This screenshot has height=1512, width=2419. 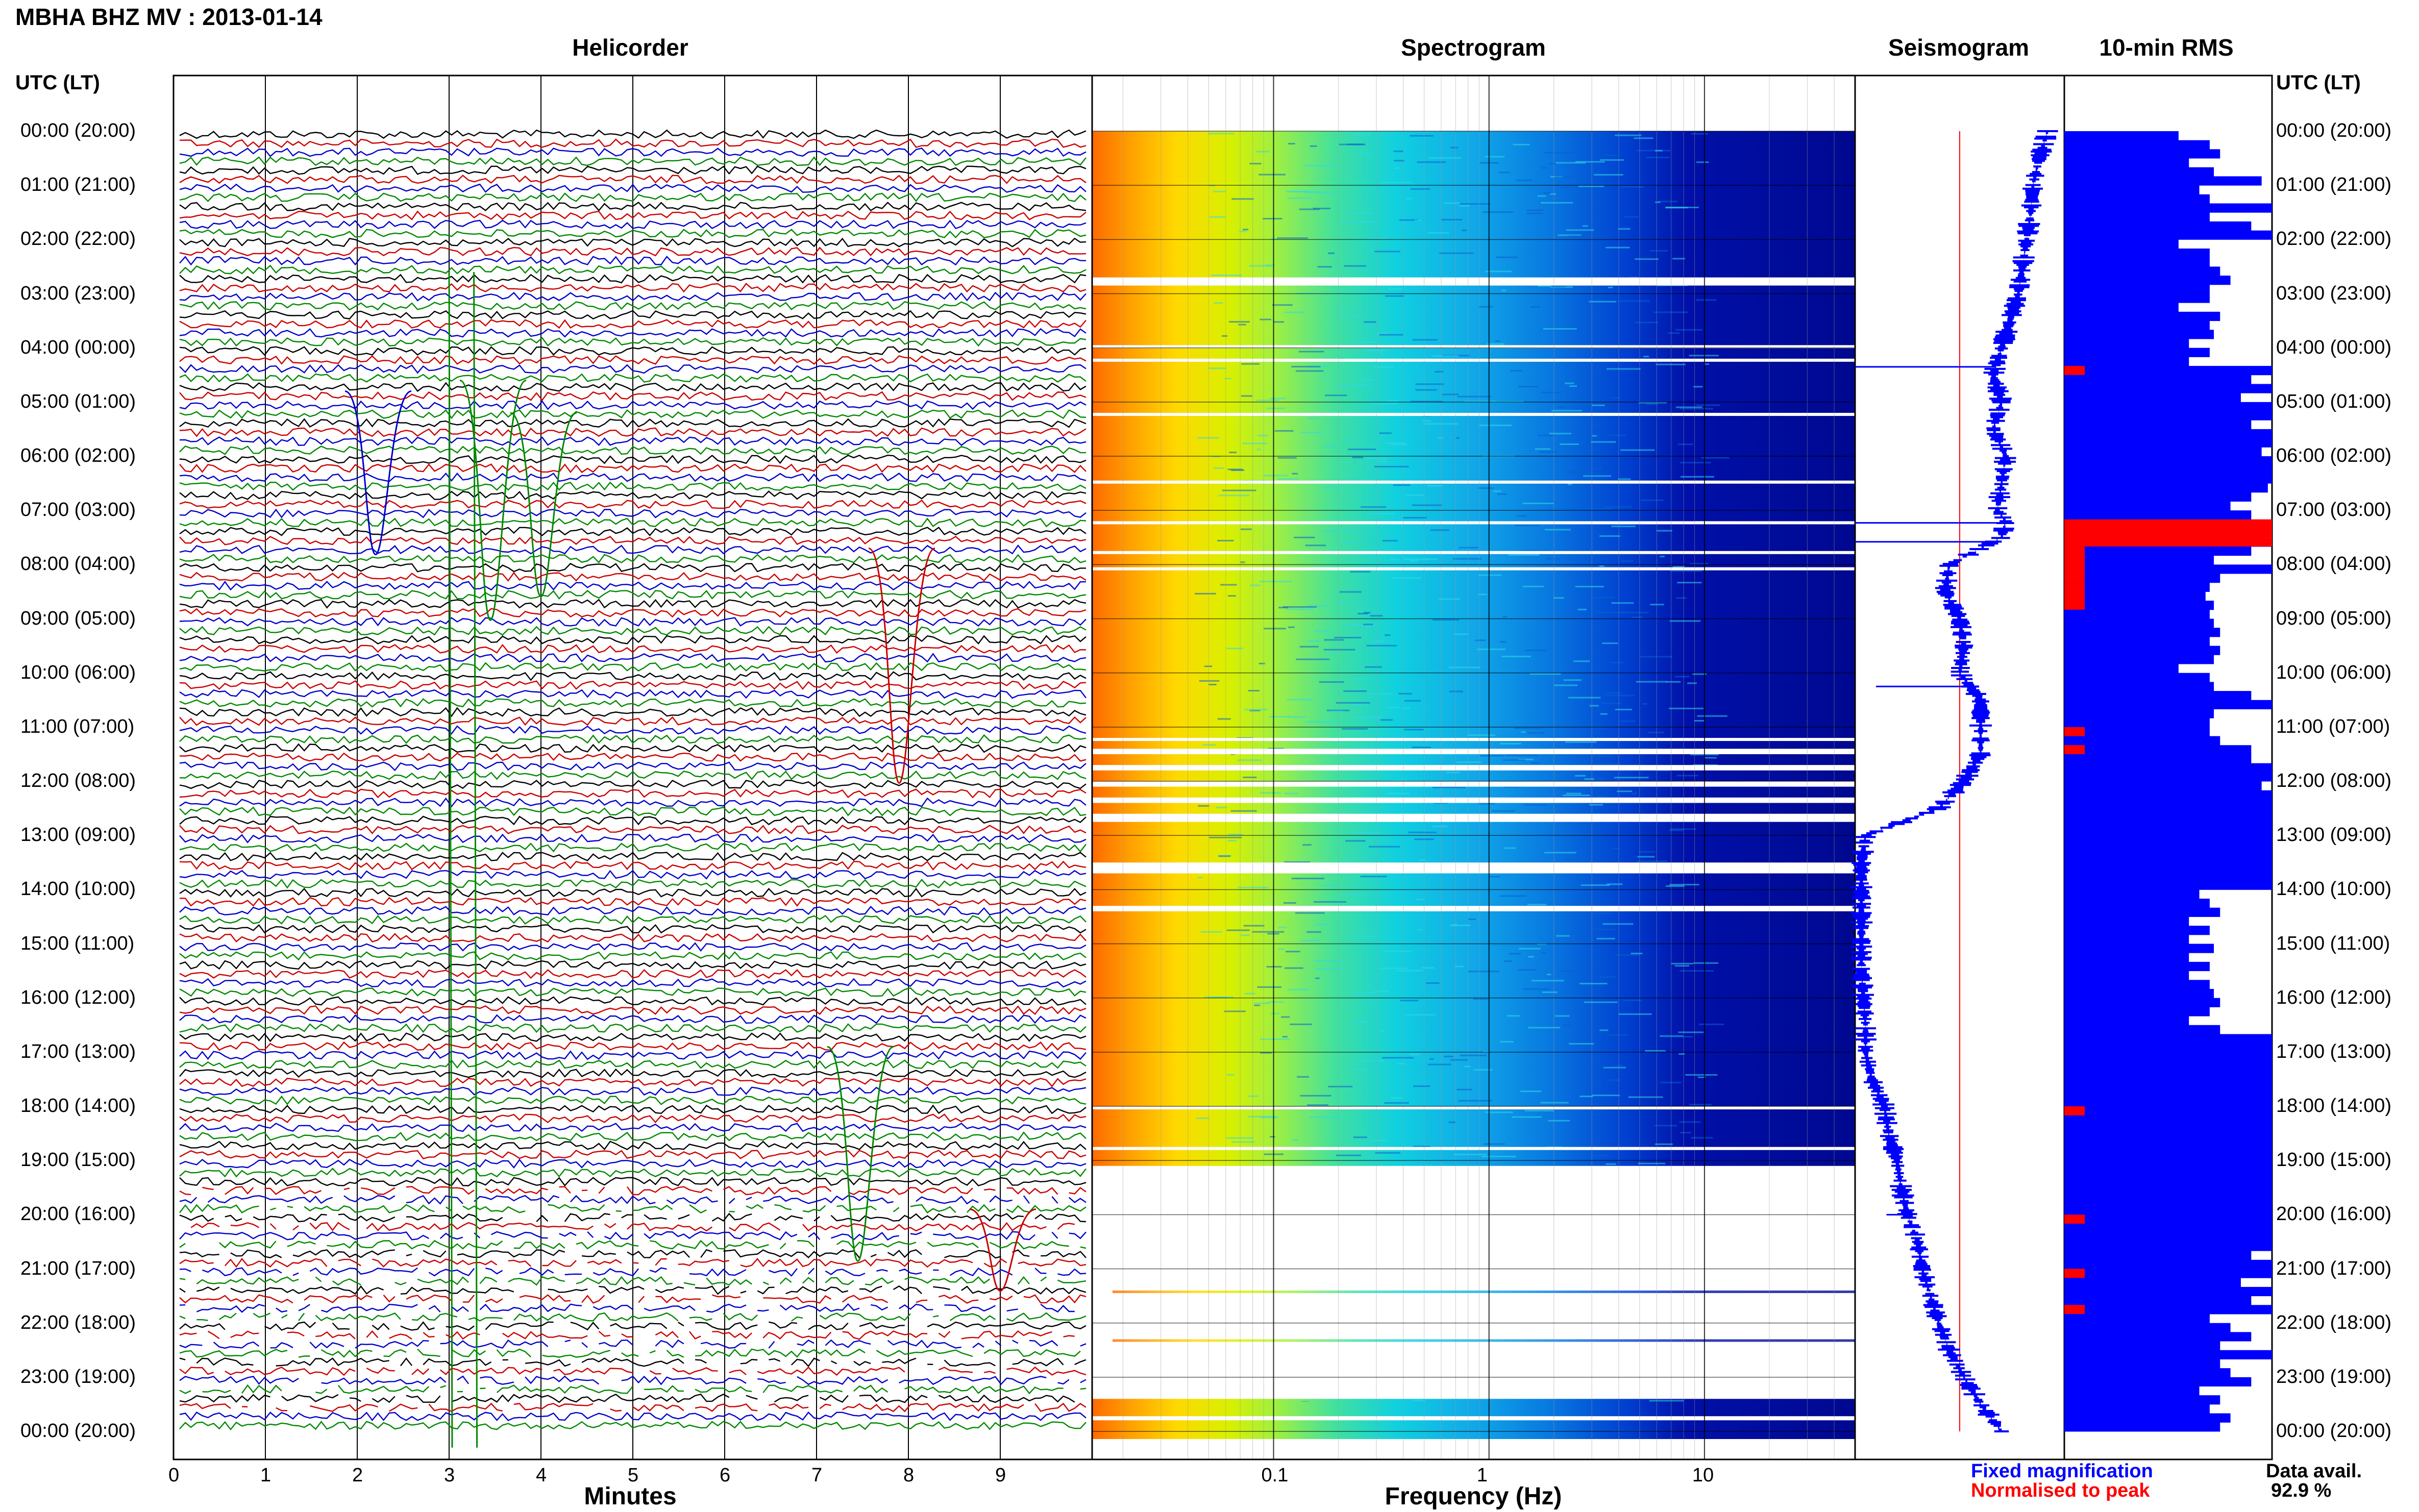 I want to click on minute-tick-label: 1, so click(x=265, y=1475).